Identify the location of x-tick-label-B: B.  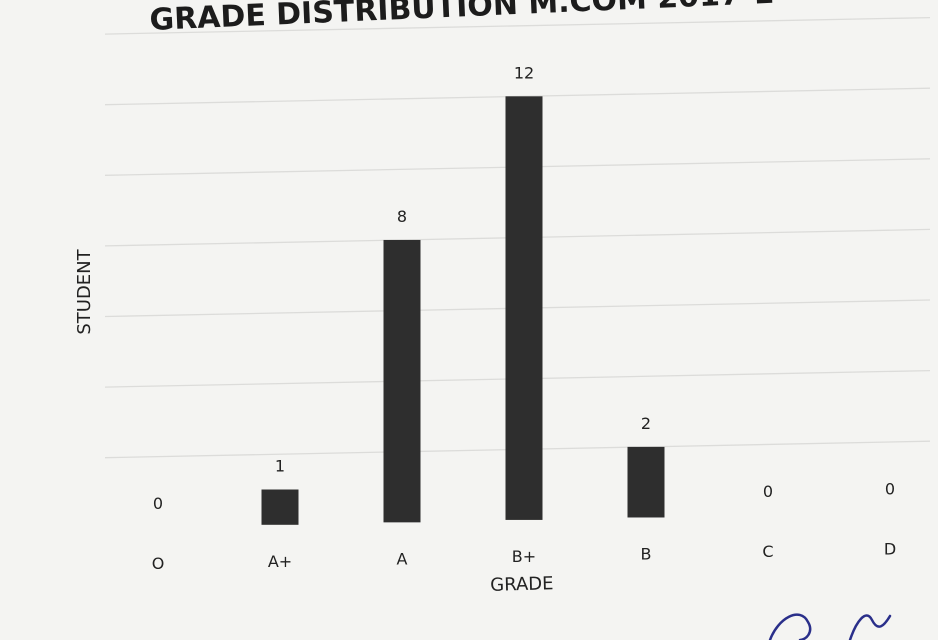
(646, 553).